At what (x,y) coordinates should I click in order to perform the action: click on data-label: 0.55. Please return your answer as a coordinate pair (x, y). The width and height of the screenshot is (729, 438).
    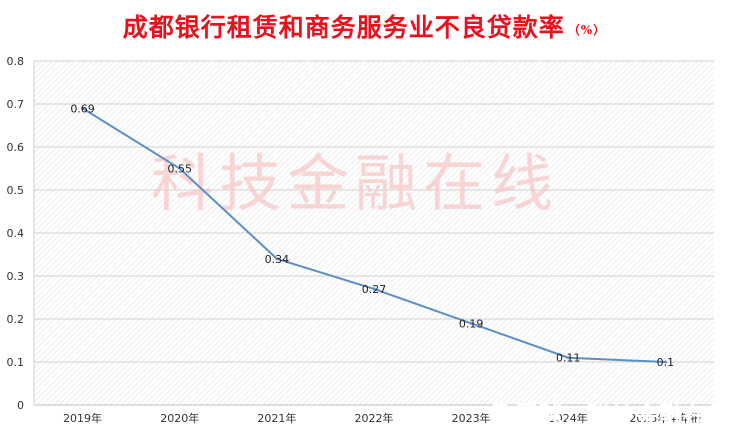
    Looking at the image, I should click on (179, 169).